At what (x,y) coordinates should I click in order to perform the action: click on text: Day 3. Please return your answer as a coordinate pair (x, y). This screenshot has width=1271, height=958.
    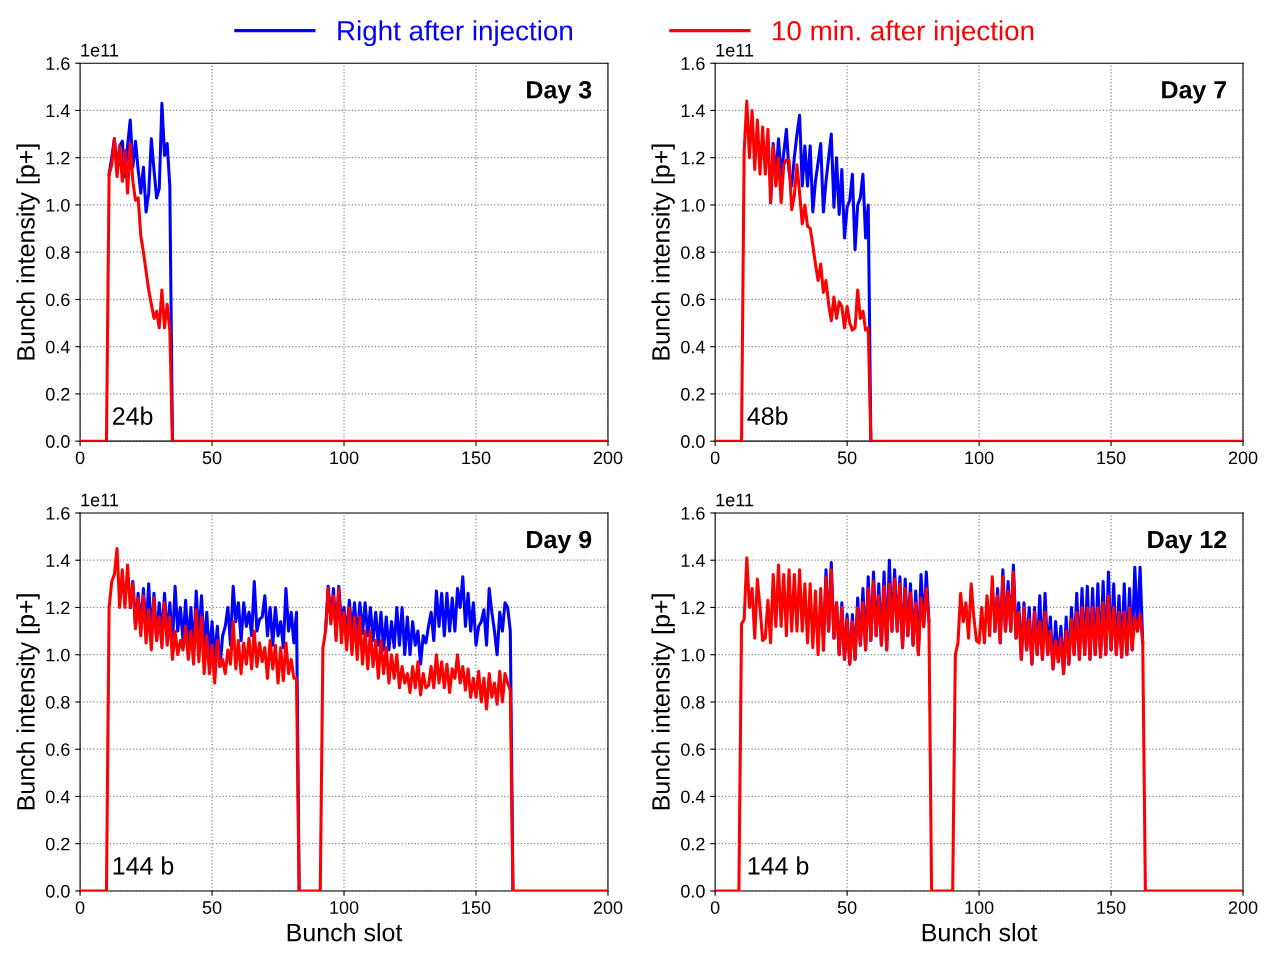
    Looking at the image, I should click on (559, 92).